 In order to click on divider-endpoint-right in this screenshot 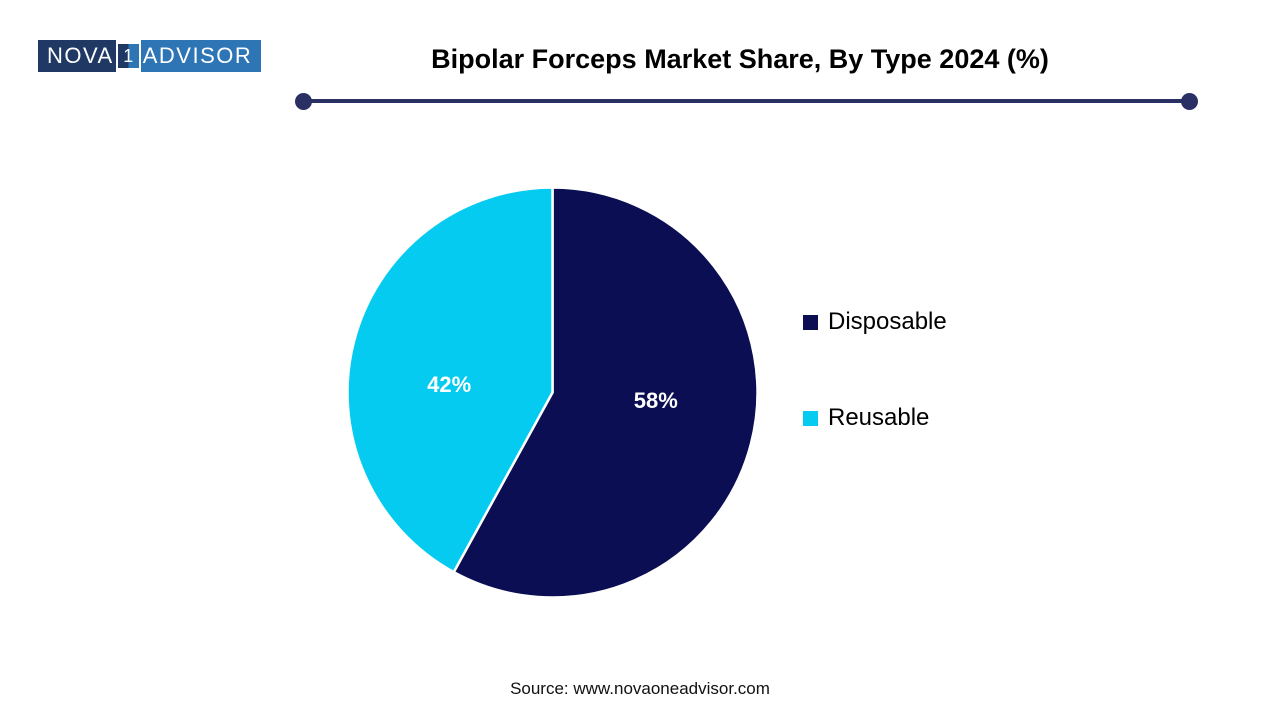, I will do `click(1189, 101)`.